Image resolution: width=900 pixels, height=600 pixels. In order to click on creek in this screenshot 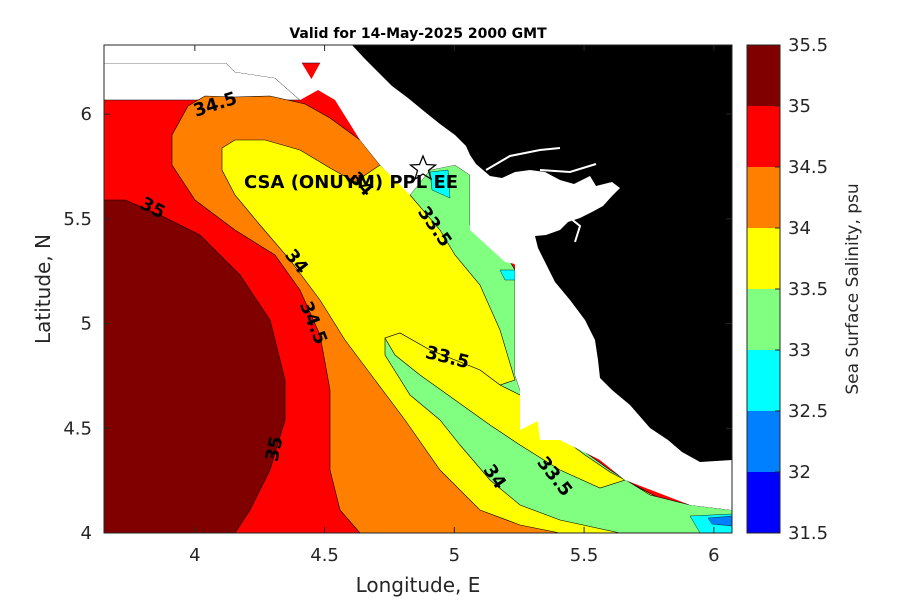, I will do `click(541, 195)`.